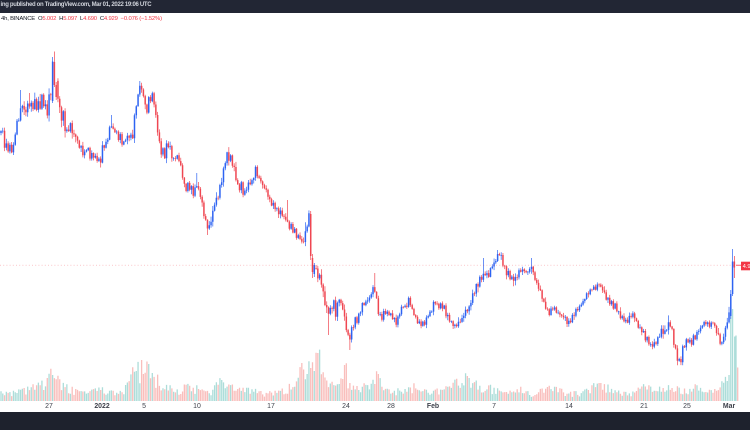 This screenshot has width=750, height=430. What do you see at coordinates (746, 267) in the screenshot?
I see `svg-text: 4.929` at bounding box center [746, 267].